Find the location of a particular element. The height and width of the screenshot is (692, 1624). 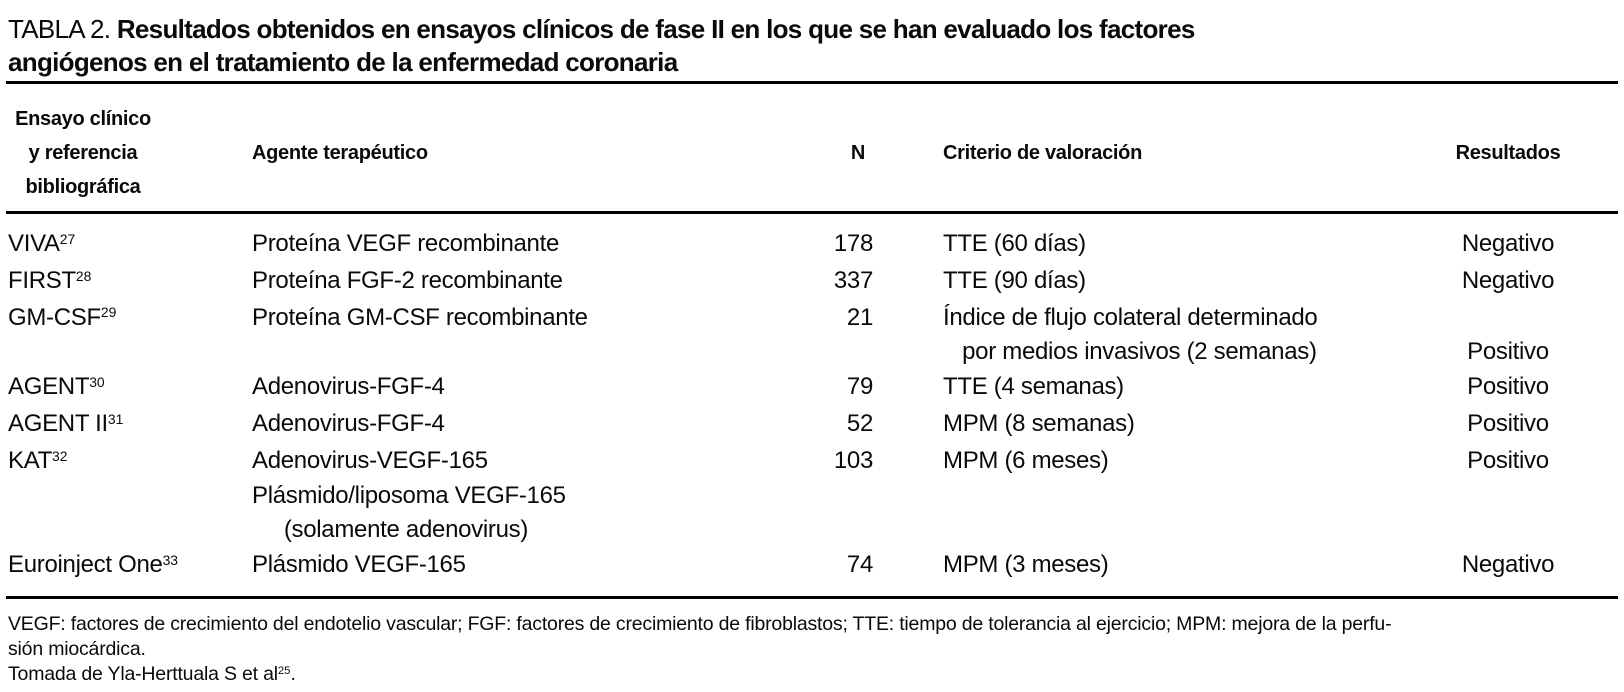

column-header-criterion: Criterio de valoración is located at coordinates (1043, 153).